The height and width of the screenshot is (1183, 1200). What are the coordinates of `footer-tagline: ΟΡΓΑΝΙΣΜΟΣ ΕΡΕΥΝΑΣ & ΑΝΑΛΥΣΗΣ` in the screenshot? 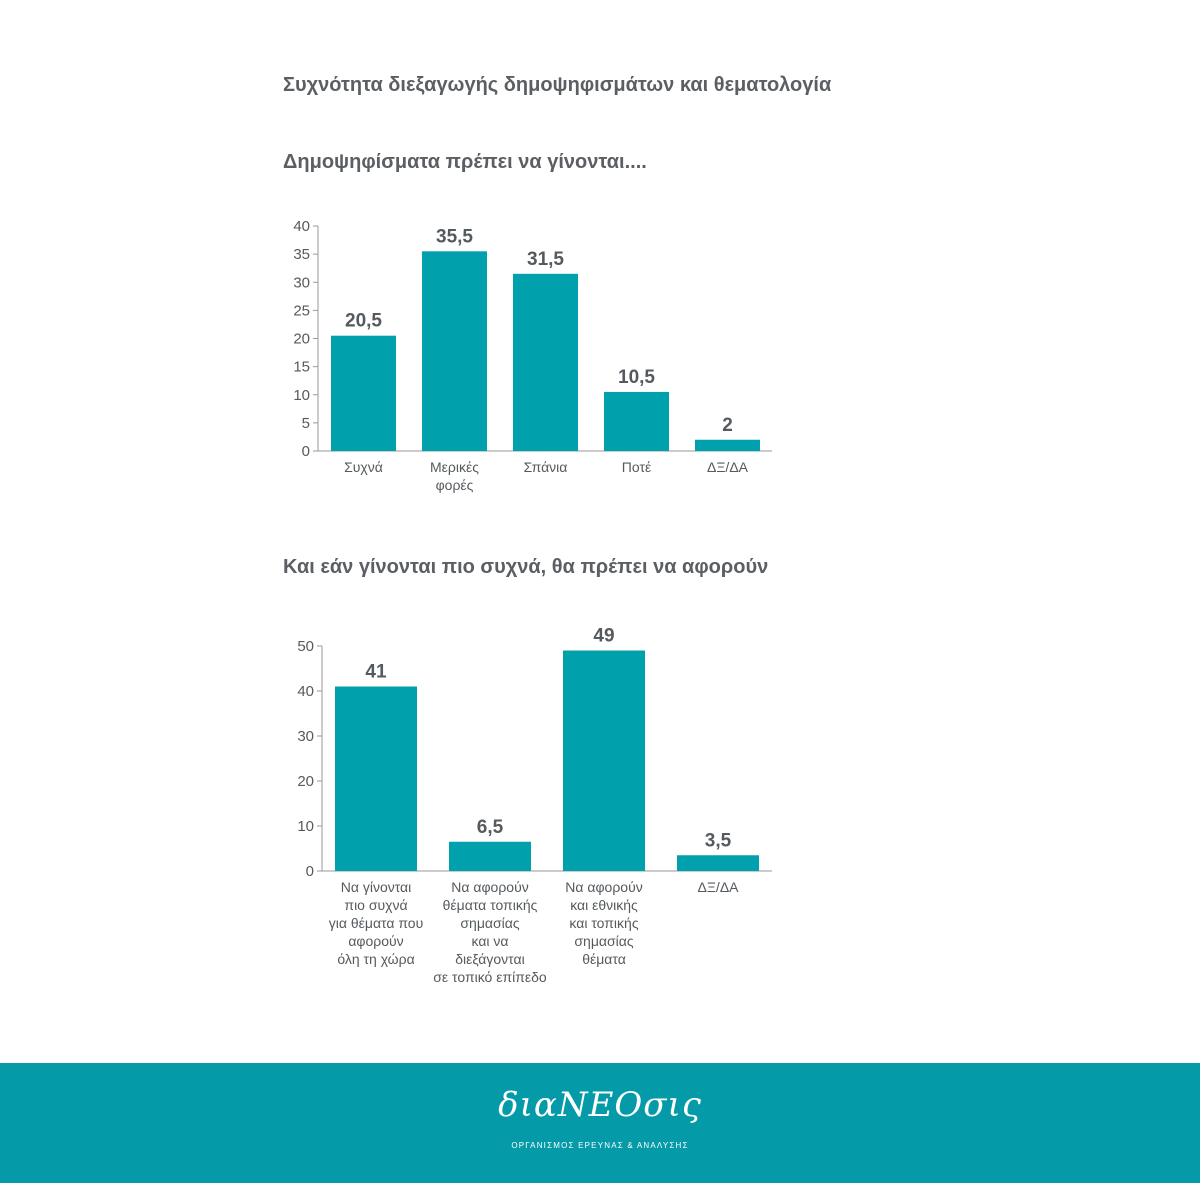 It's located at (600, 1145).